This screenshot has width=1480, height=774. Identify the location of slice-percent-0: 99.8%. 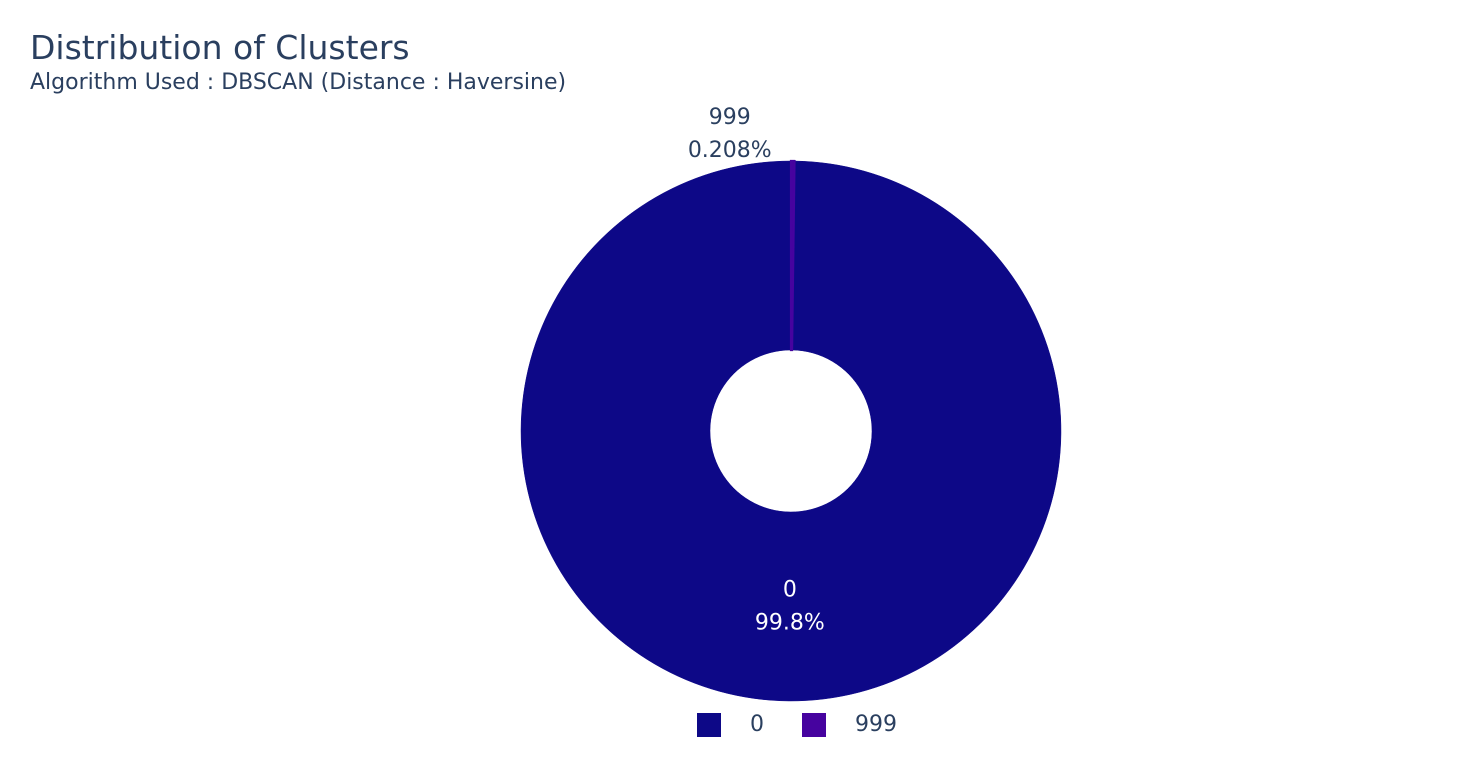
(790, 622).